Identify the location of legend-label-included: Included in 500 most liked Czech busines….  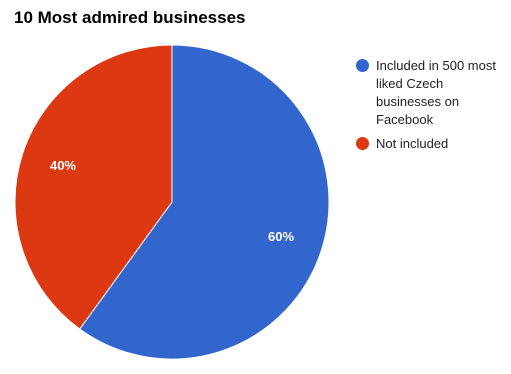
(436, 92).